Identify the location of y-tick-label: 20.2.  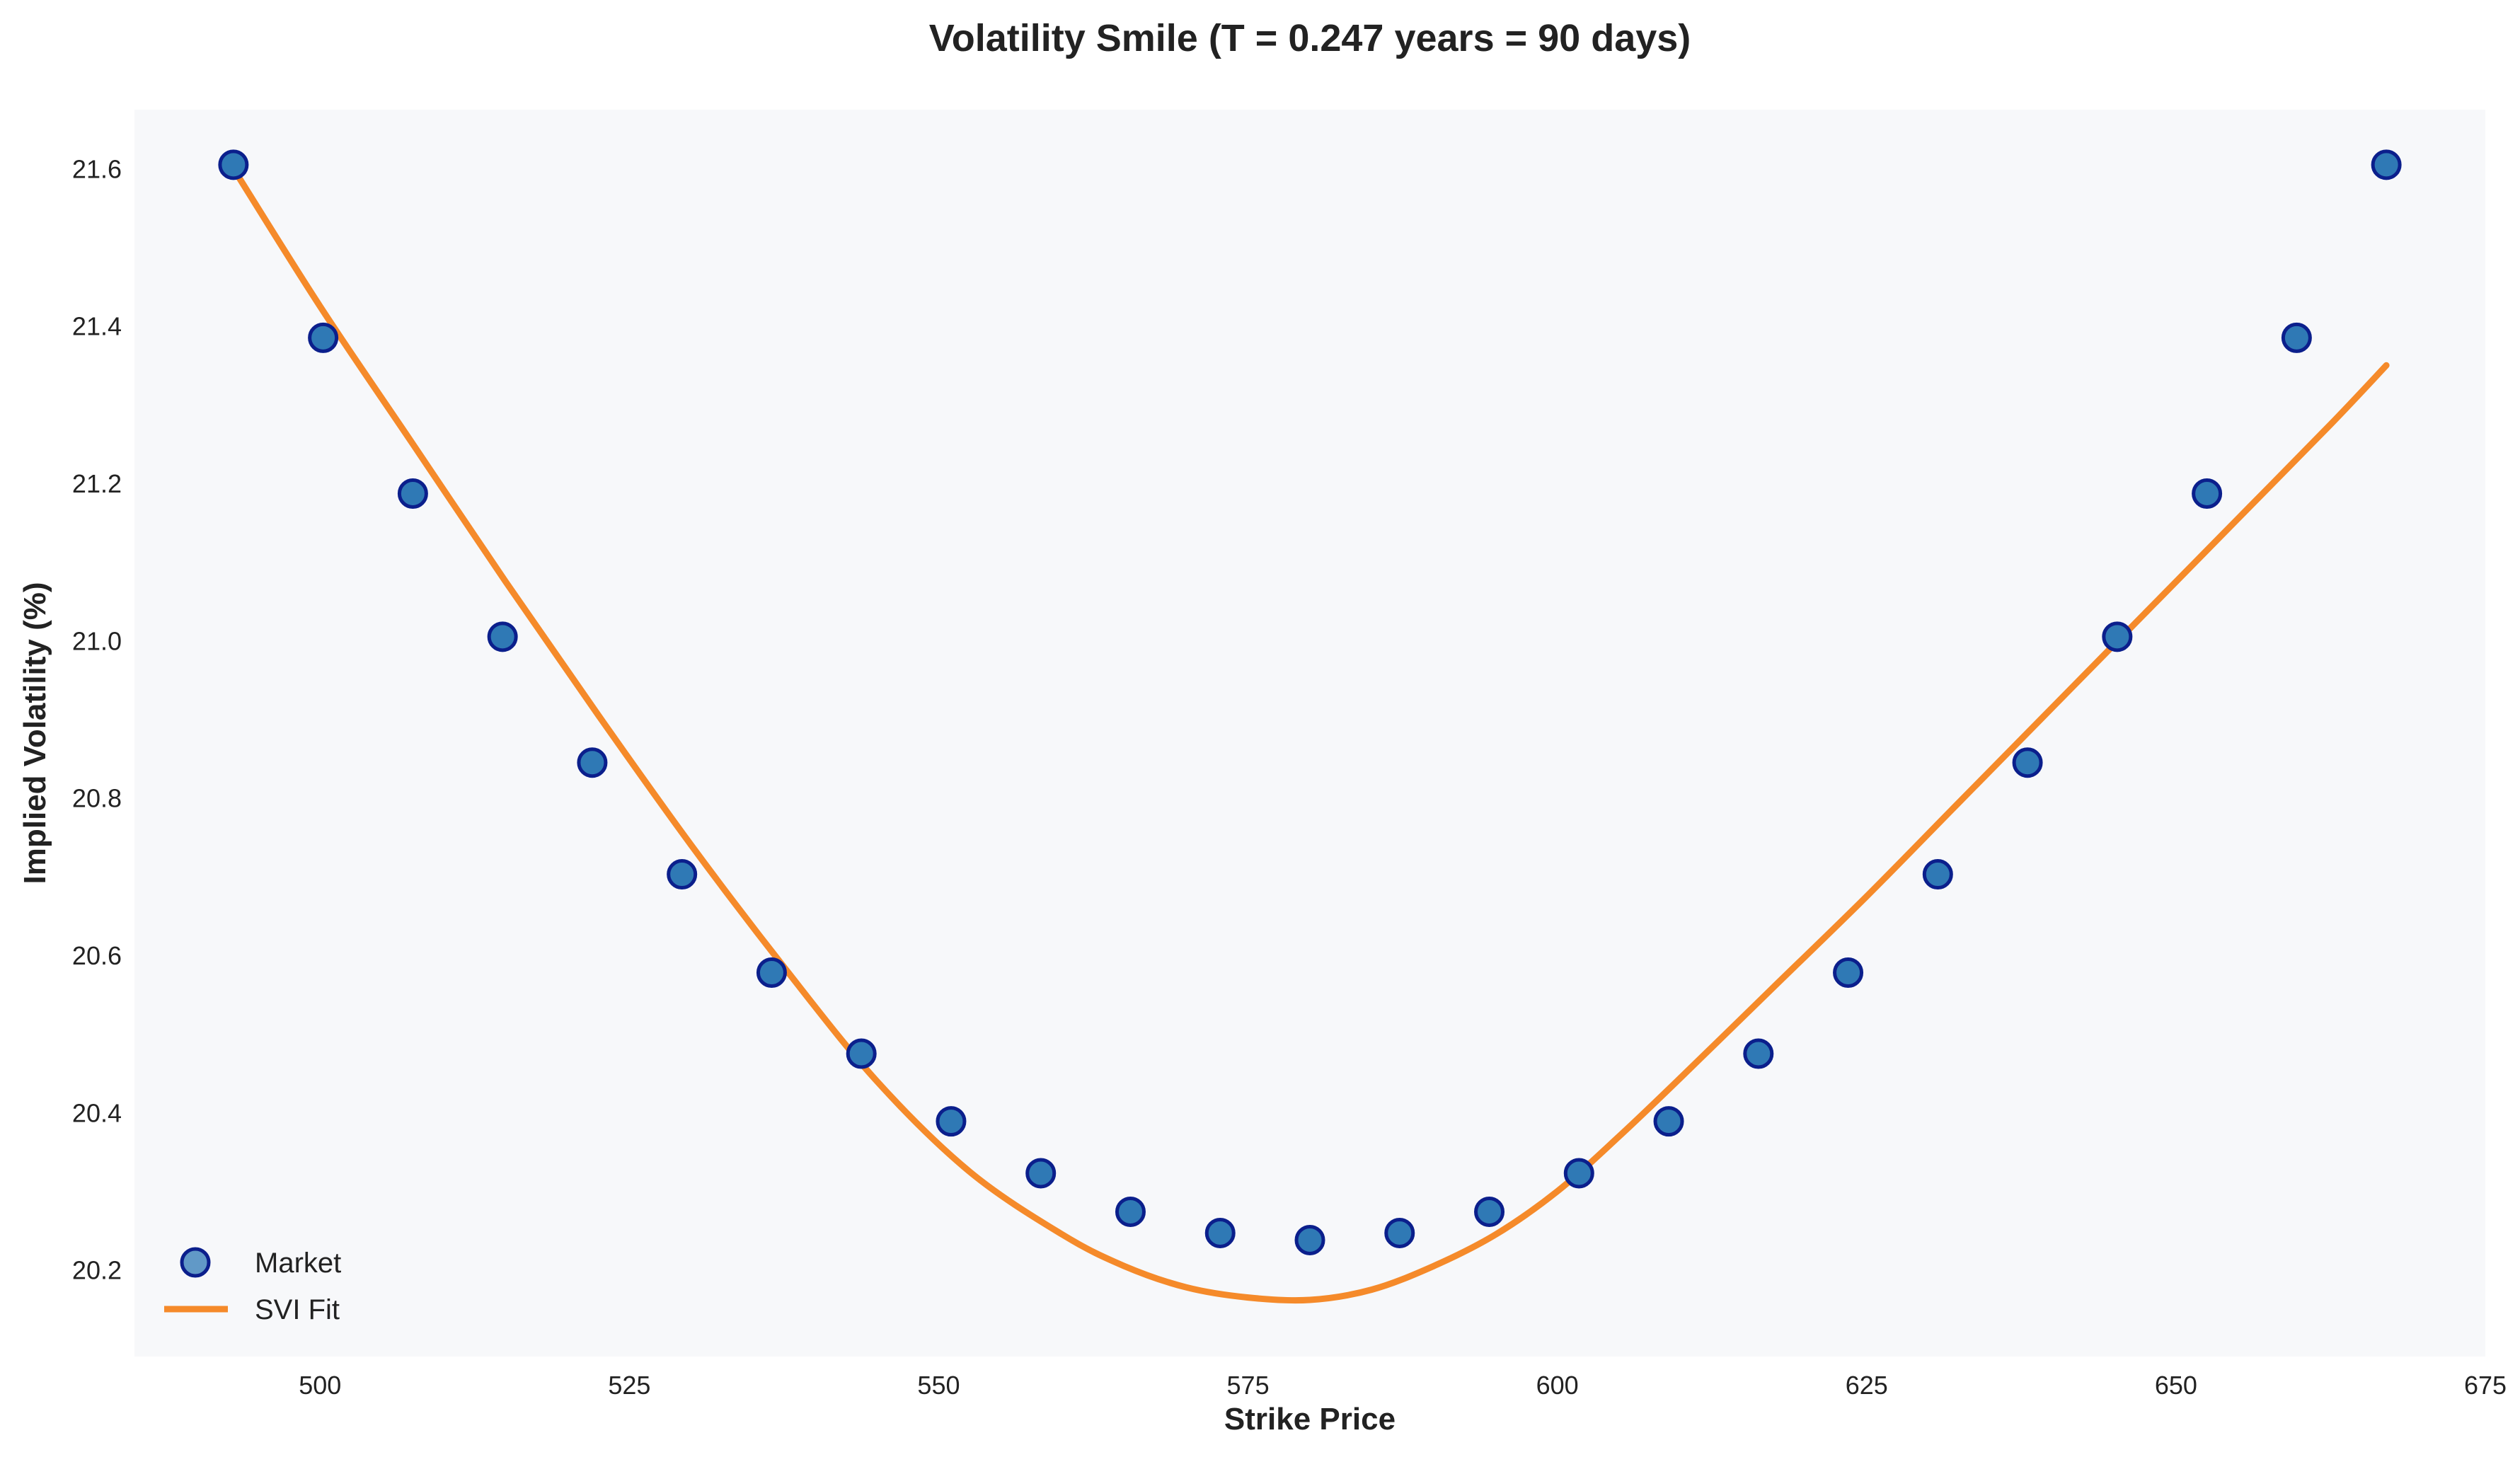
(97, 1270).